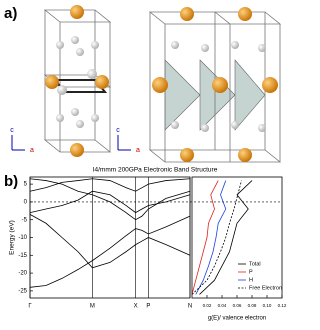  What do you see at coordinates (22, 291) in the screenshot?
I see `y-tick-label: -25` at bounding box center [22, 291].